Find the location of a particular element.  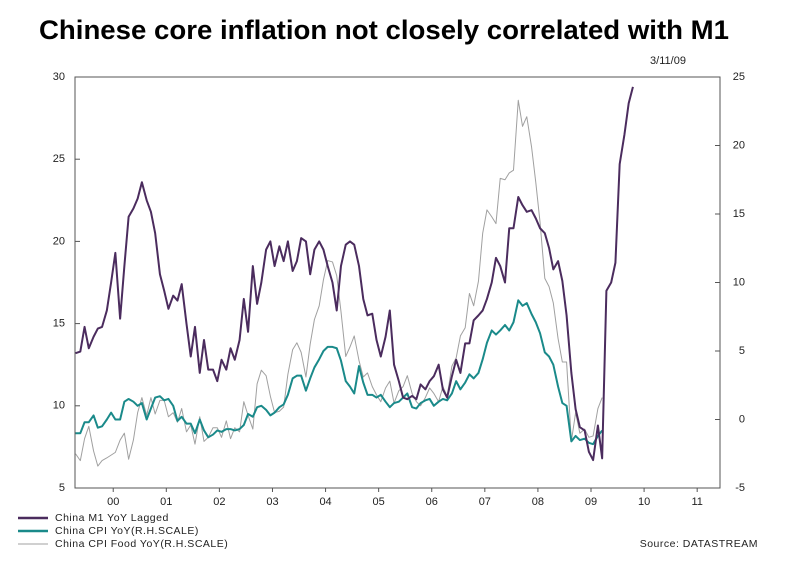

y-tick-label: 25 is located at coordinates (59, 159).